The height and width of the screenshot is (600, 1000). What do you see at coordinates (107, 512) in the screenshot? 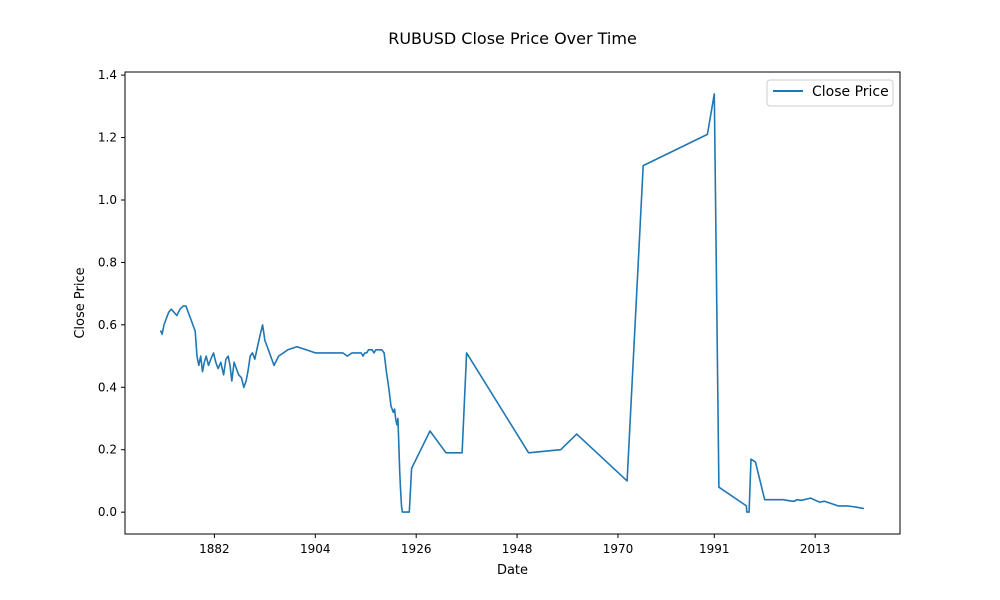
I see `y-tick-label: 0.0` at bounding box center [107, 512].